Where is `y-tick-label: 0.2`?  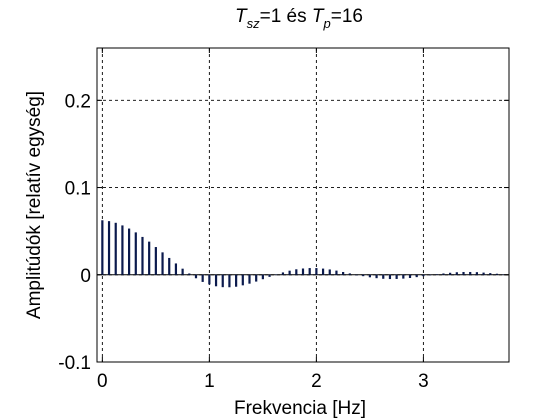 y-tick-label: 0.2 is located at coordinates (78, 101).